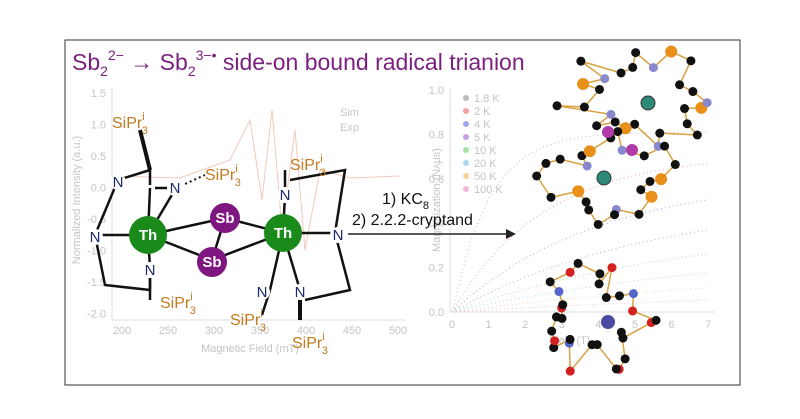 The width and height of the screenshot is (800, 419). Describe the element at coordinates (96, 252) in the screenshot. I see `y-tick-label: -1.0` at that location.